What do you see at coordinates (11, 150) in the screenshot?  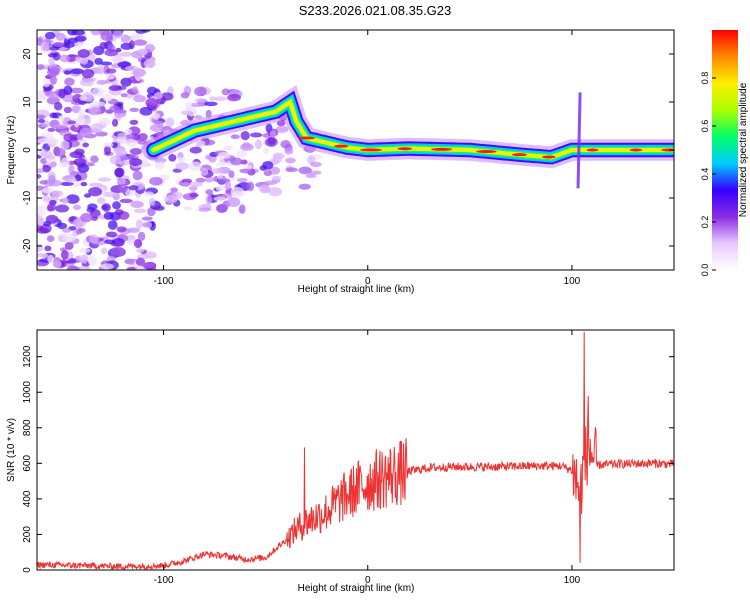 I see `spectrogram-y-label: Frequency (Hz)` at bounding box center [11, 150].